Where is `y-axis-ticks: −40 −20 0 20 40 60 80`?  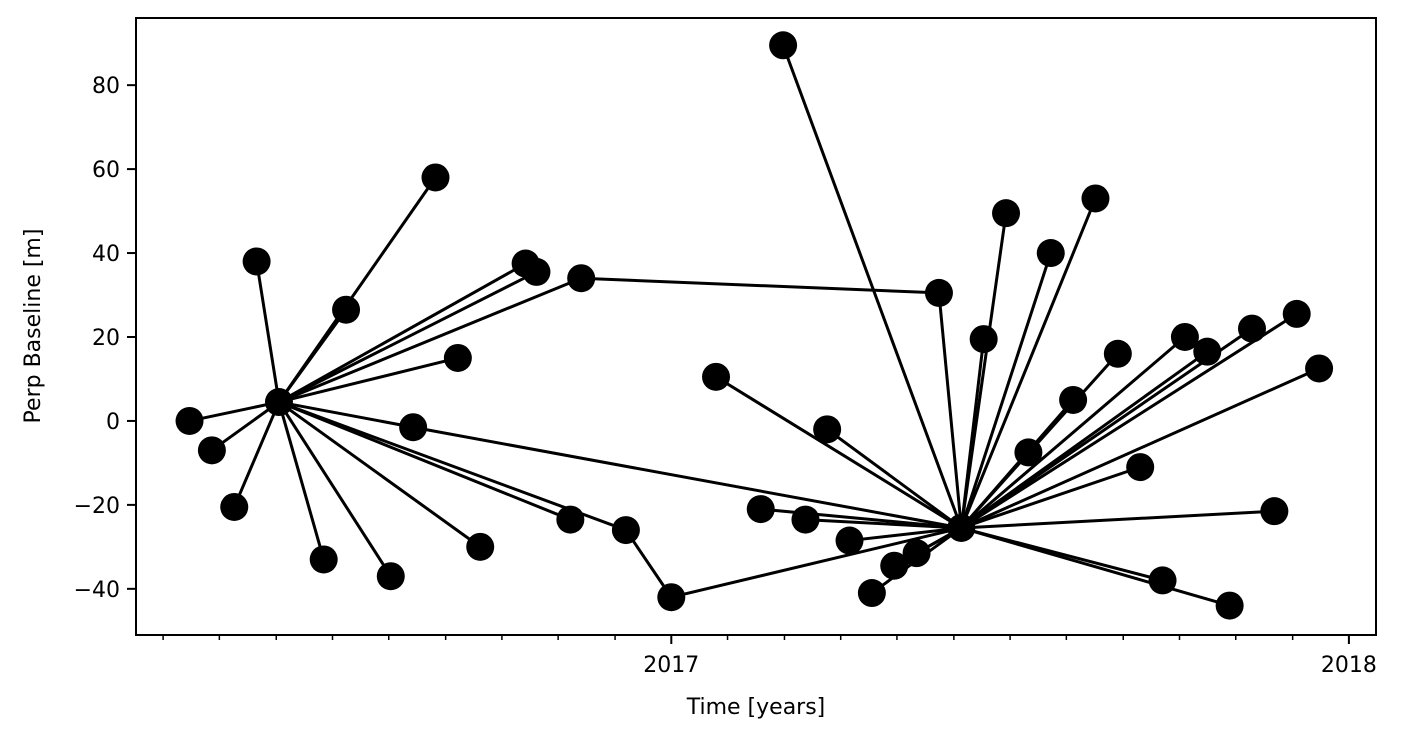
y-axis-ticks: −40 −20 0 20 40 60 80 is located at coordinates (105, 338).